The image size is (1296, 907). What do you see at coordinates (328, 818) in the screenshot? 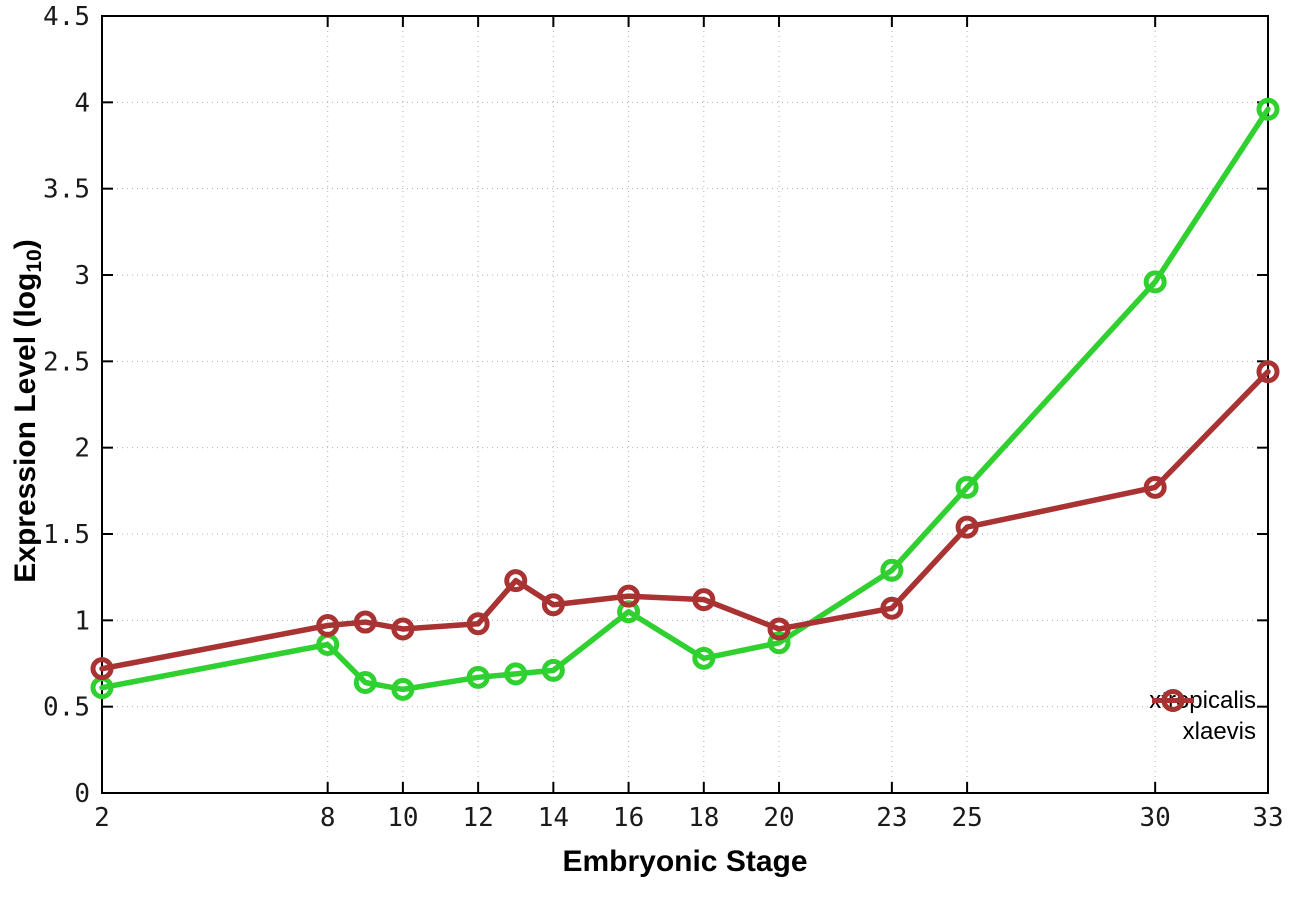
I see `x-tick-label: 8` at bounding box center [328, 818].